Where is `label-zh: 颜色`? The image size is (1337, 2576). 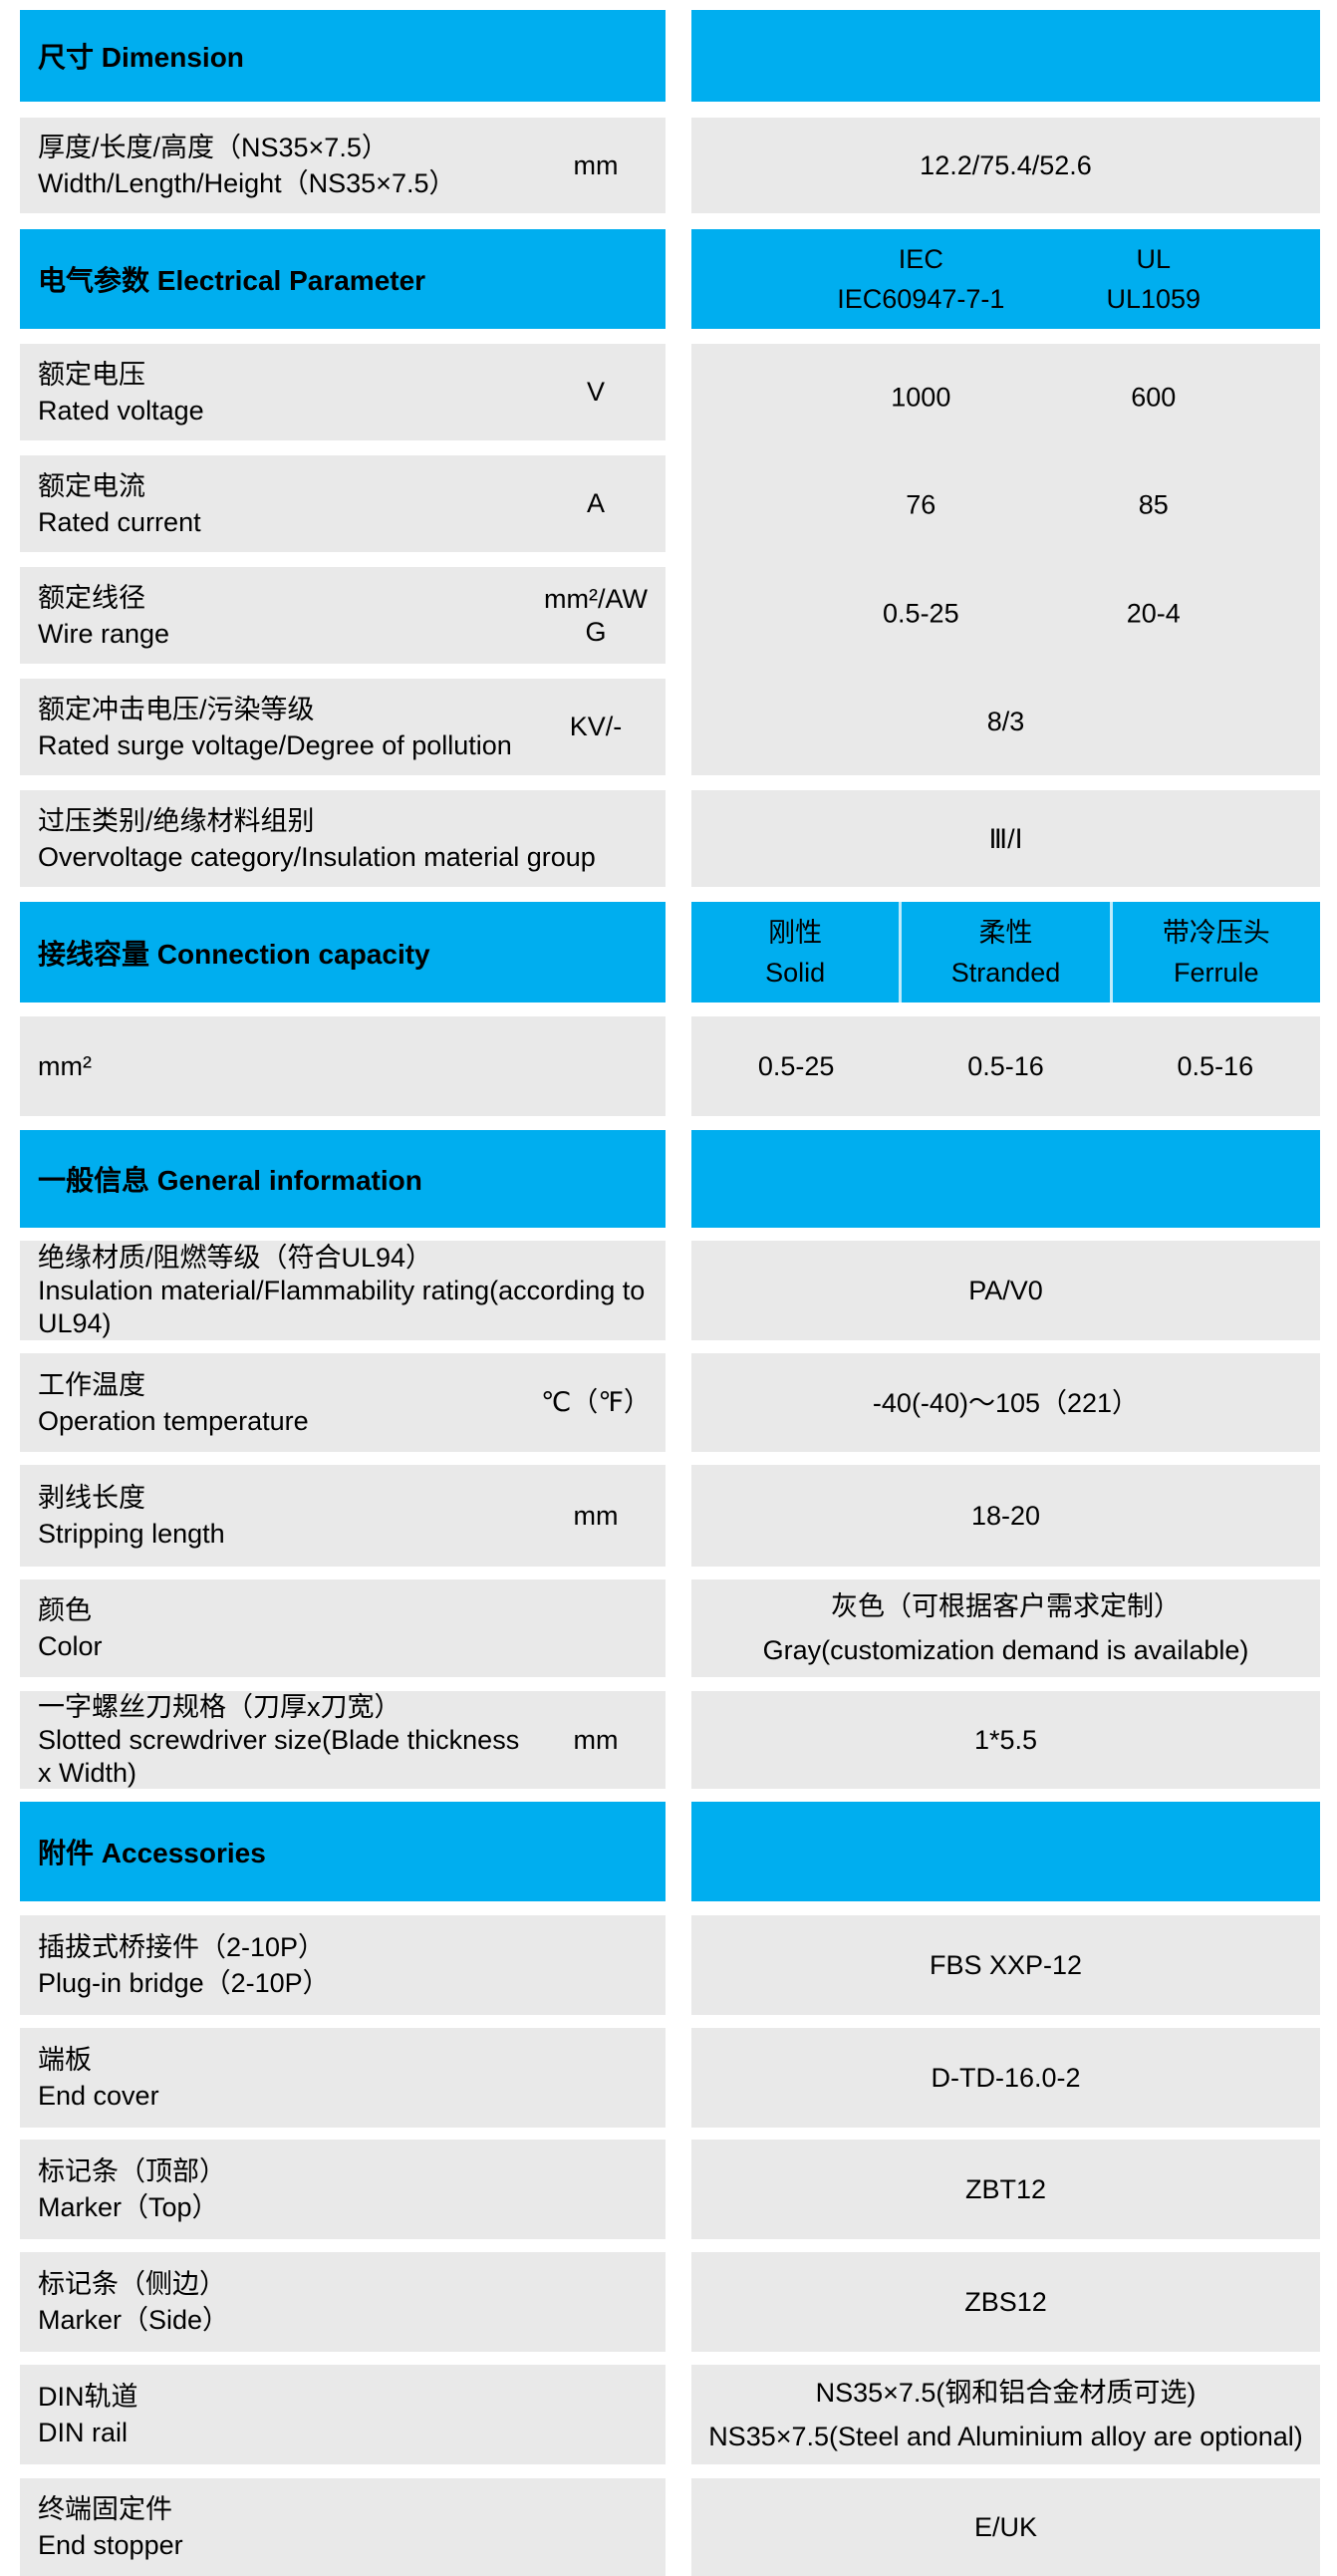 label-zh: 颜色 is located at coordinates (65, 1610).